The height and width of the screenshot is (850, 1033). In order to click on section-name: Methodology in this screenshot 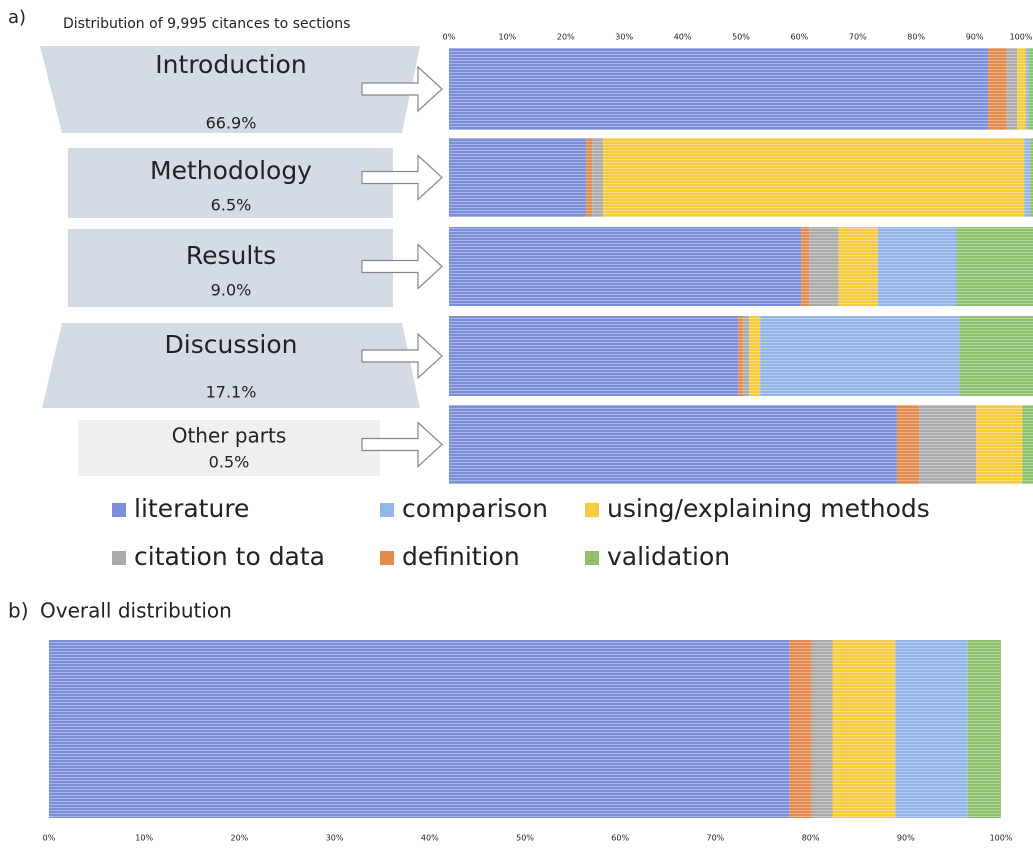, I will do `click(231, 170)`.